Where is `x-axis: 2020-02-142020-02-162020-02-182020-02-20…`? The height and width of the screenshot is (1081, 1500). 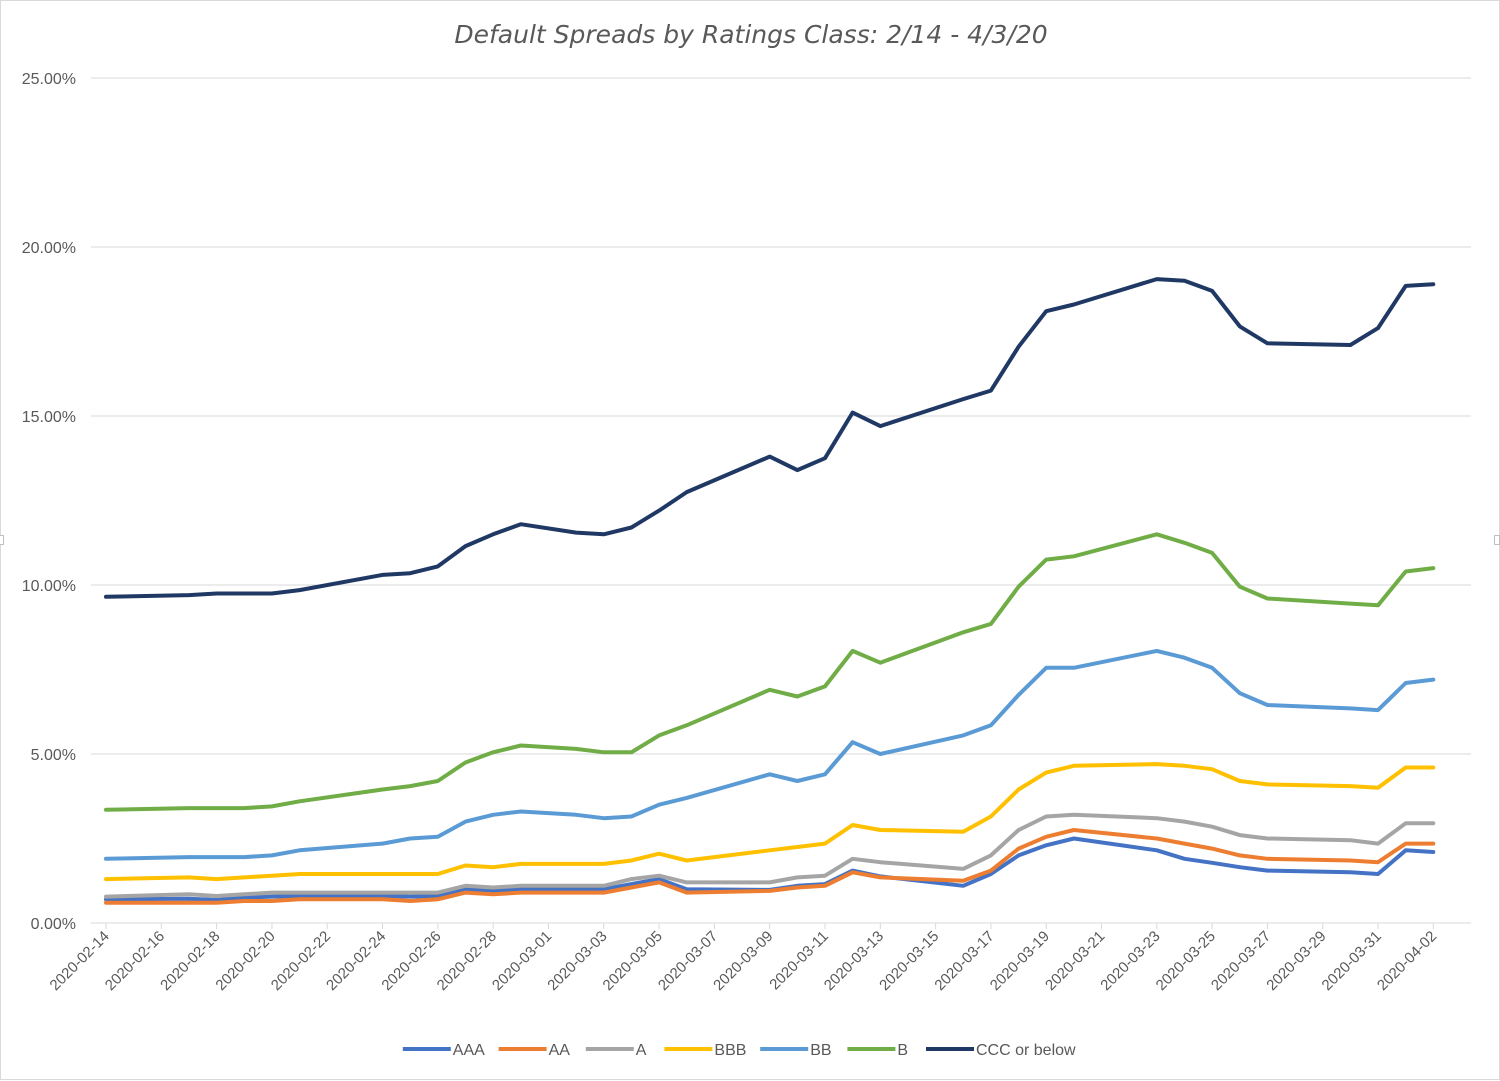
x-axis: 2020-02-142020-02-162020-02-182020-02-20… is located at coordinates (743, 958).